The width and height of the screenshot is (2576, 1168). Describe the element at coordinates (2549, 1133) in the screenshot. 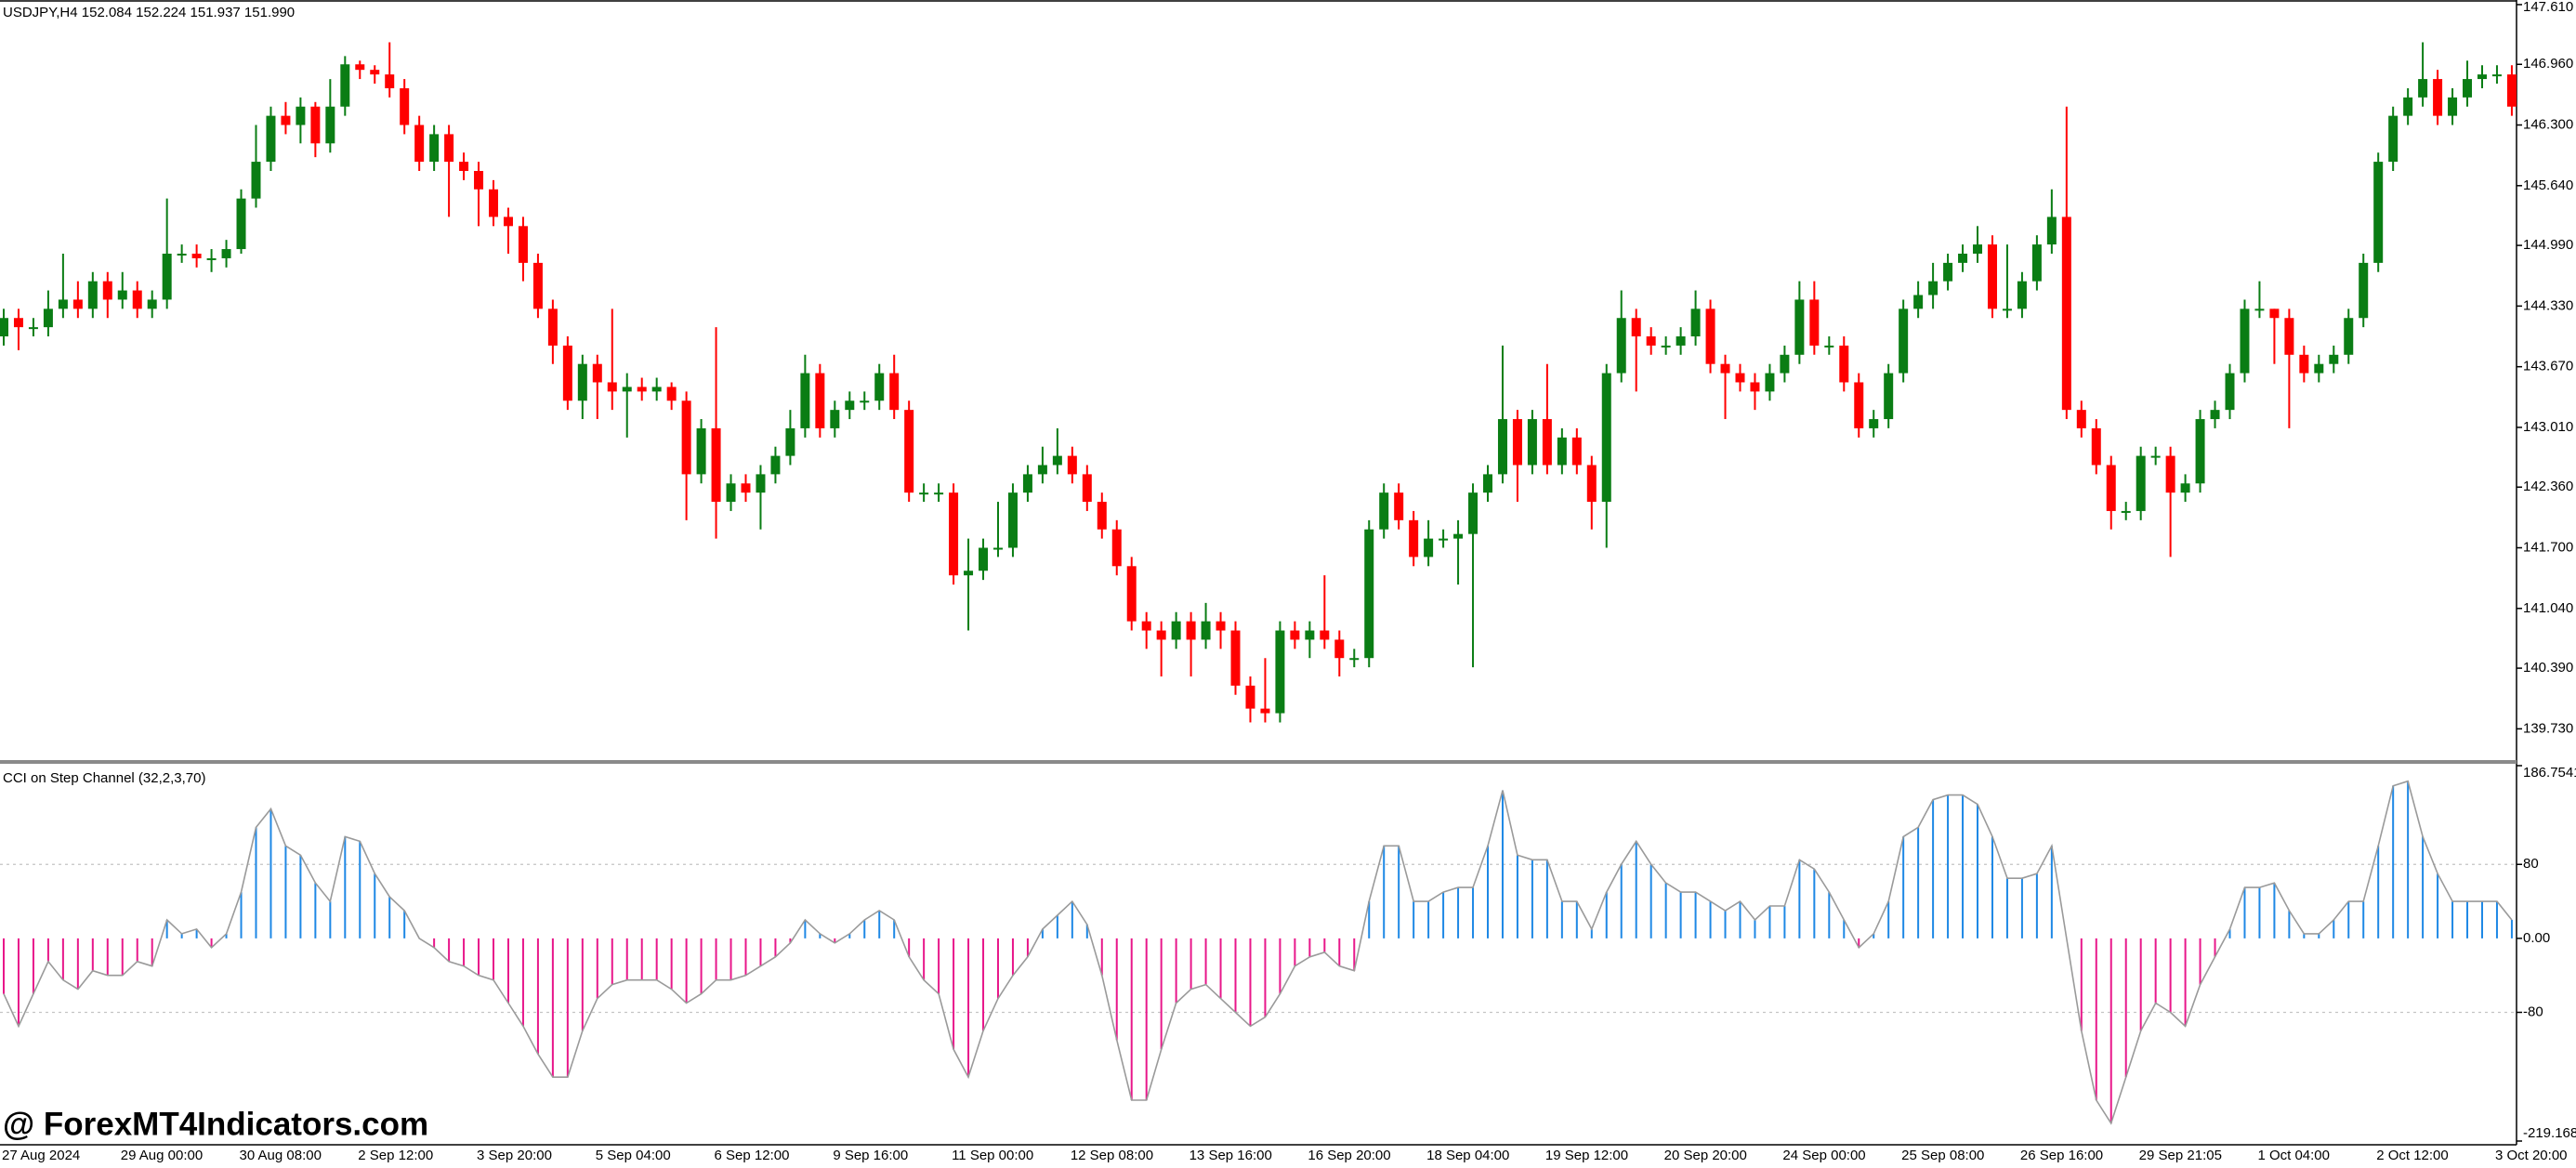

I see `y-tick-label: -219.1683` at that location.